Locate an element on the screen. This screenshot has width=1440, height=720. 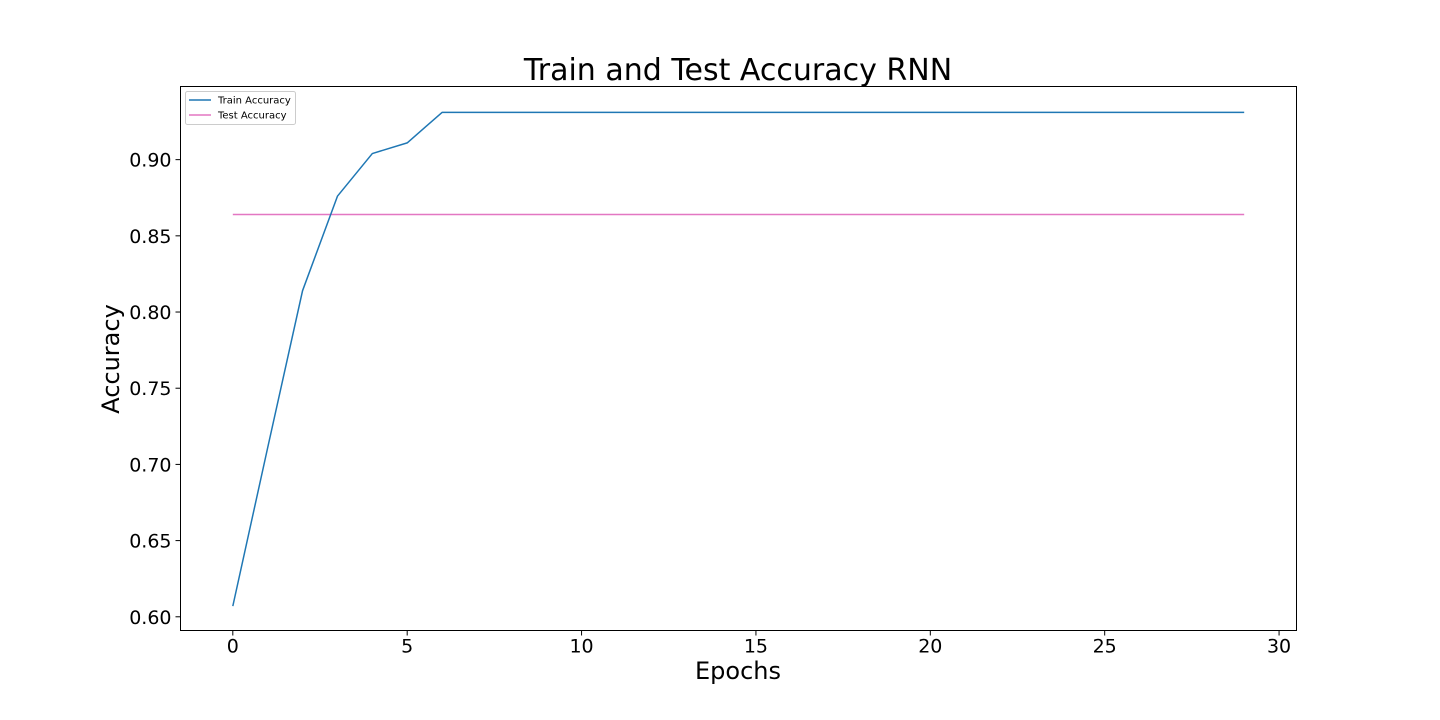
y-axis-ticks: 0.60 0.65 0.70 0.75 0.80 0.85 0.90 is located at coordinates (155, 389).